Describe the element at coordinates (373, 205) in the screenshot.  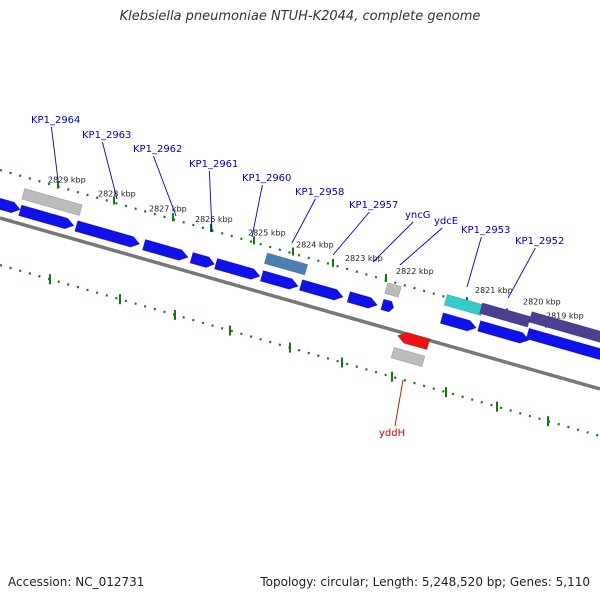
I see `gene-label: KP1_2957` at that location.